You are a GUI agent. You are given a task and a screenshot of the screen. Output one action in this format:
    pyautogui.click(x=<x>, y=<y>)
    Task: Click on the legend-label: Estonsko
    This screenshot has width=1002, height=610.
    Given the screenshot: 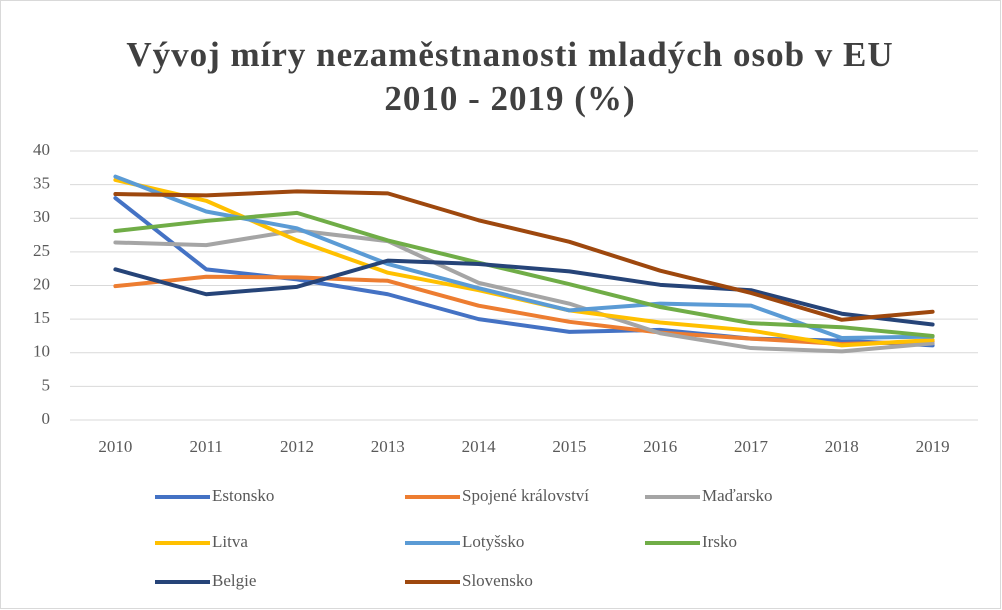 What is the action you would take?
    pyautogui.click(x=243, y=495)
    